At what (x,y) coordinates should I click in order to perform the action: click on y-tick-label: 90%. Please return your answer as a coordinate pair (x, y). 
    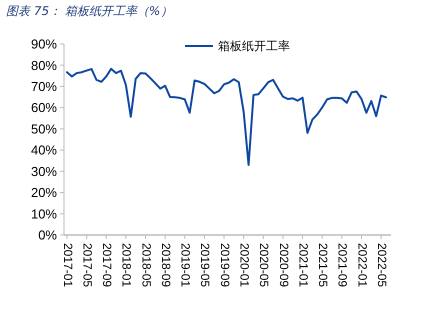
    Looking at the image, I should click on (44, 44).